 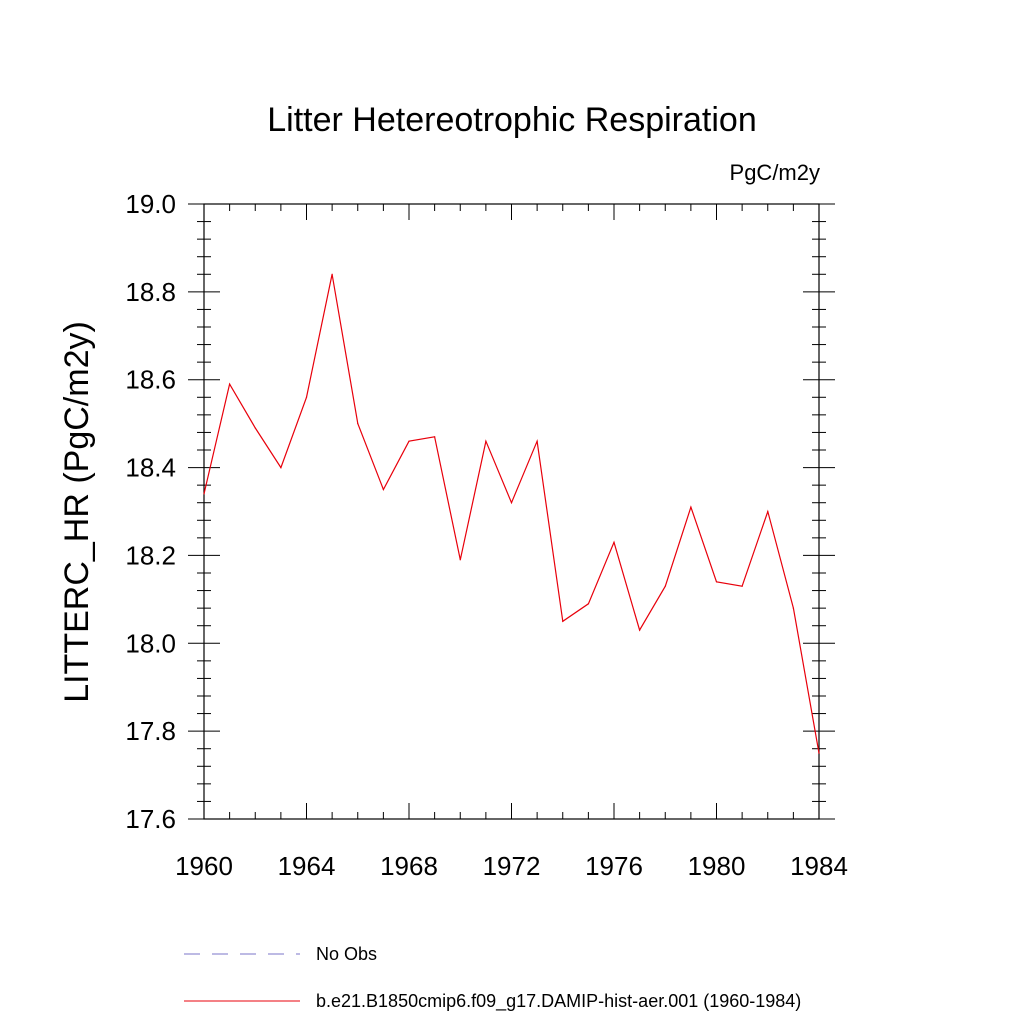 I want to click on x-tick-label: 1972, so click(x=512, y=866).